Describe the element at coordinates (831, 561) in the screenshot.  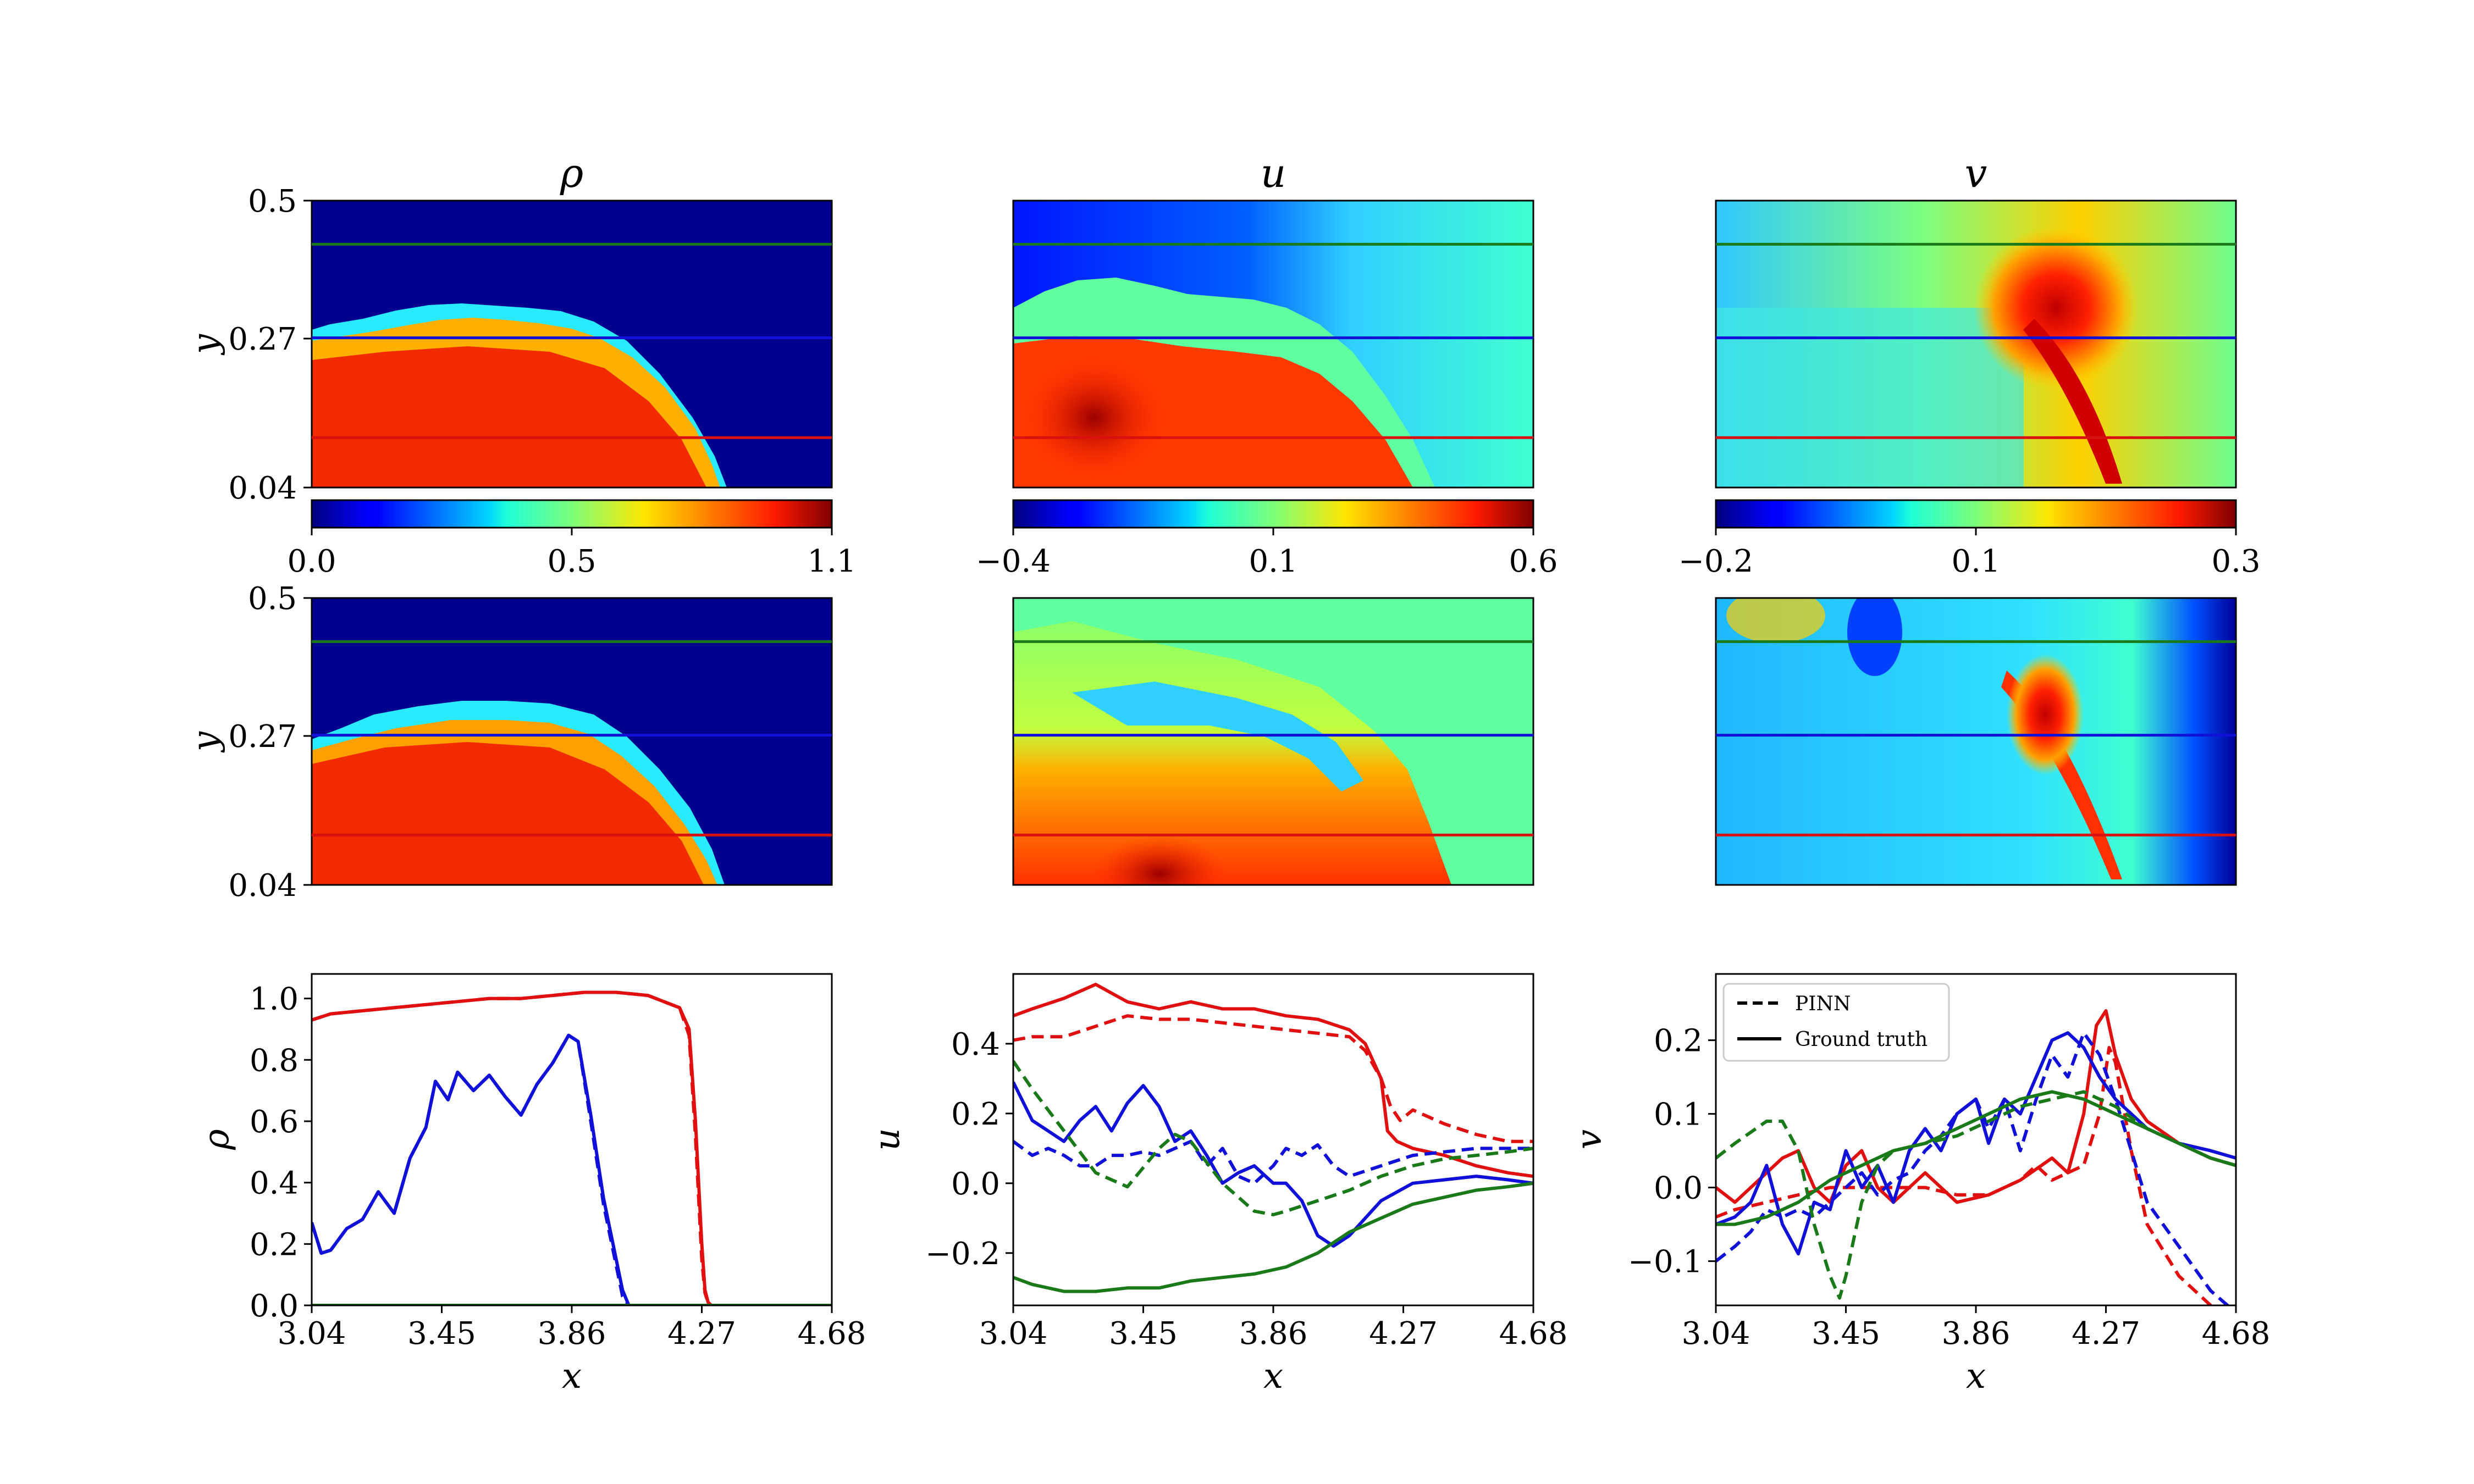
I see `colorbar-tick: 1.1` at that location.